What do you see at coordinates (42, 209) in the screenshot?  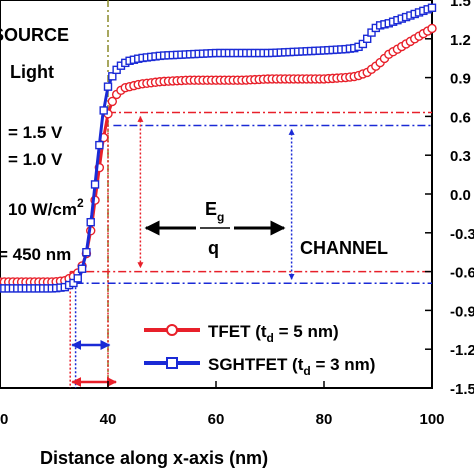 I see `power-value: 10 W/cm` at bounding box center [42, 209].